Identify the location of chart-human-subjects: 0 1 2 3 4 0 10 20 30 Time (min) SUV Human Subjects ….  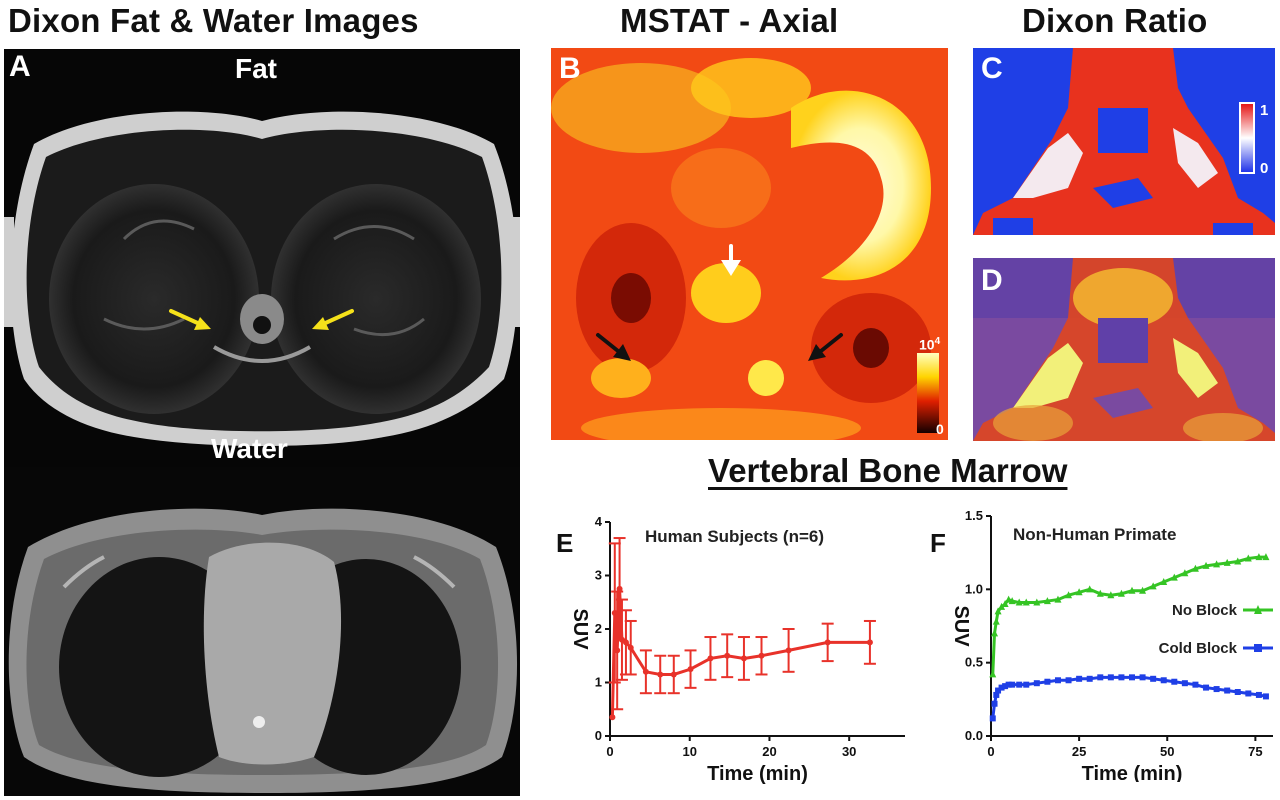
(737, 649).